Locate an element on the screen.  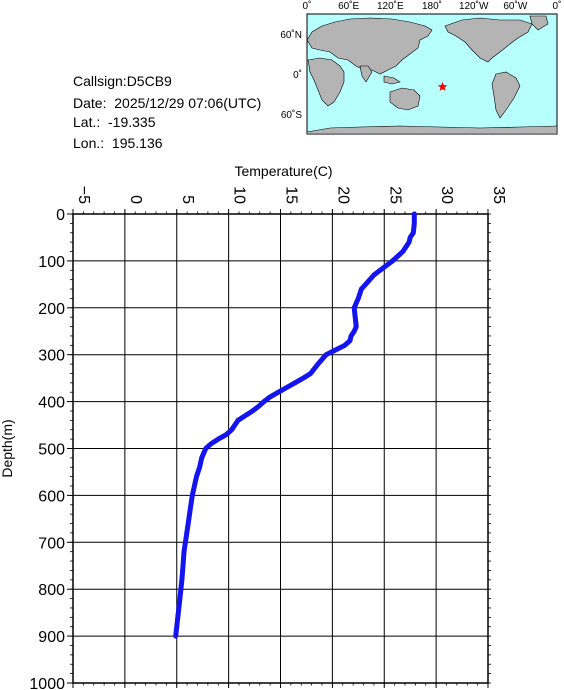
x-axis-label: Temperature(C) is located at coordinates (283, 171).